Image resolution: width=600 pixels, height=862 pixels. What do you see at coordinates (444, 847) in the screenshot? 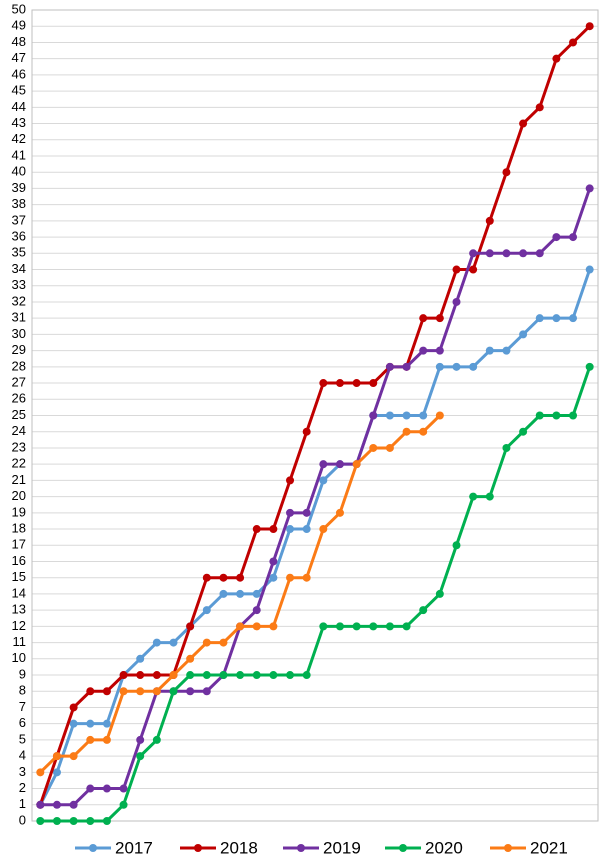
I see `legend-label: 2020` at bounding box center [444, 847].